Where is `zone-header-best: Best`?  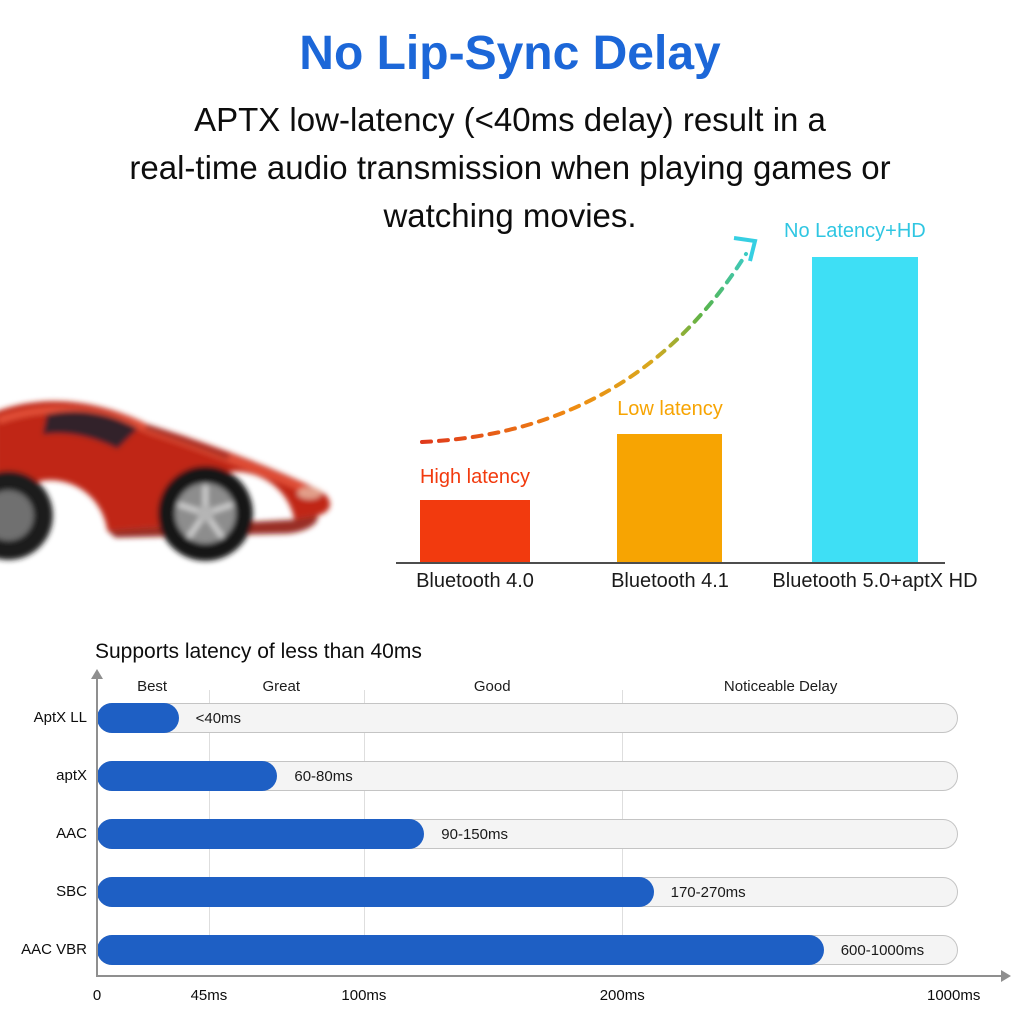
zone-header-best: Best is located at coordinates (152, 686).